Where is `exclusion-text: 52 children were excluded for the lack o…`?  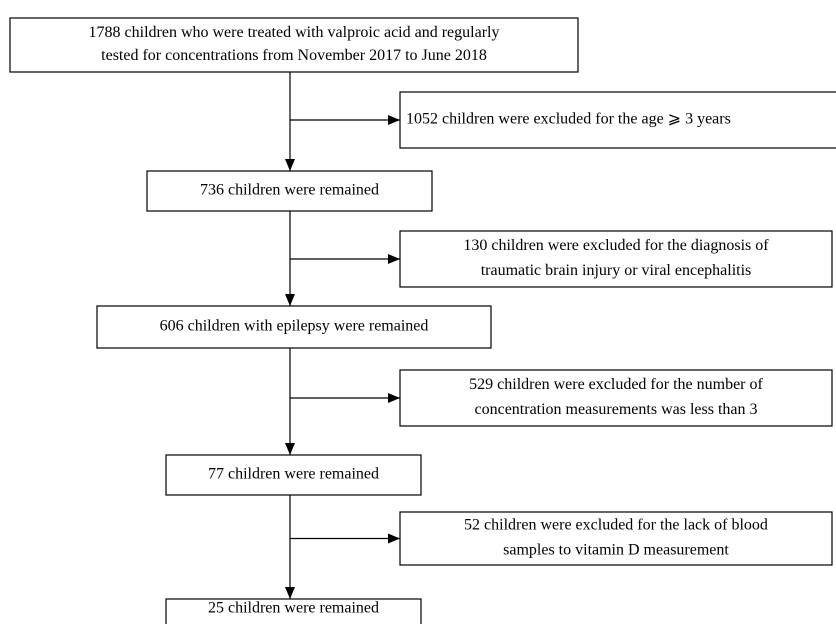 exclusion-text: 52 children were excluded for the lack o… is located at coordinates (616, 525).